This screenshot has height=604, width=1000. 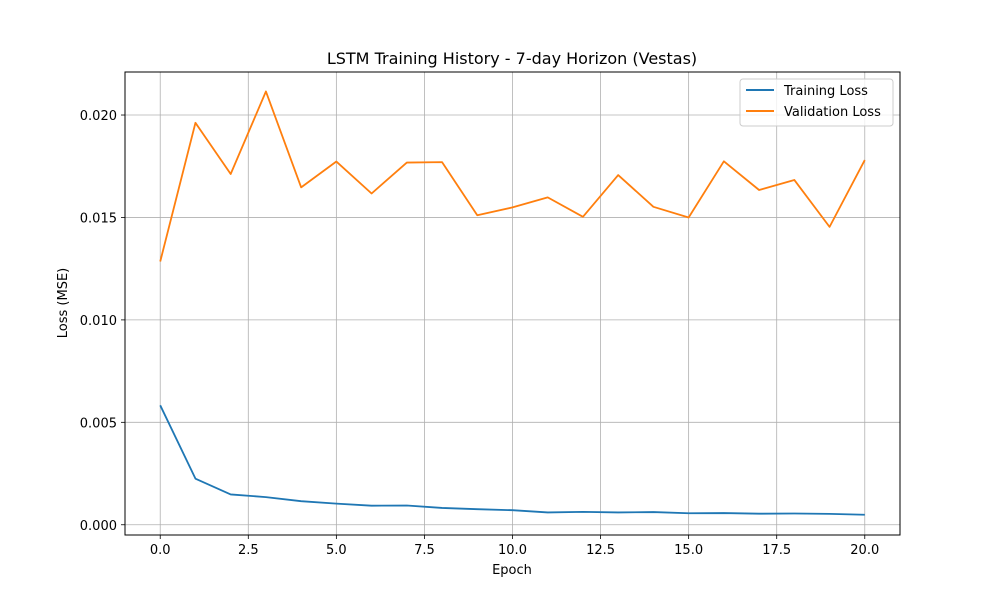 I want to click on x-tick-label: 17.5, so click(x=776, y=550).